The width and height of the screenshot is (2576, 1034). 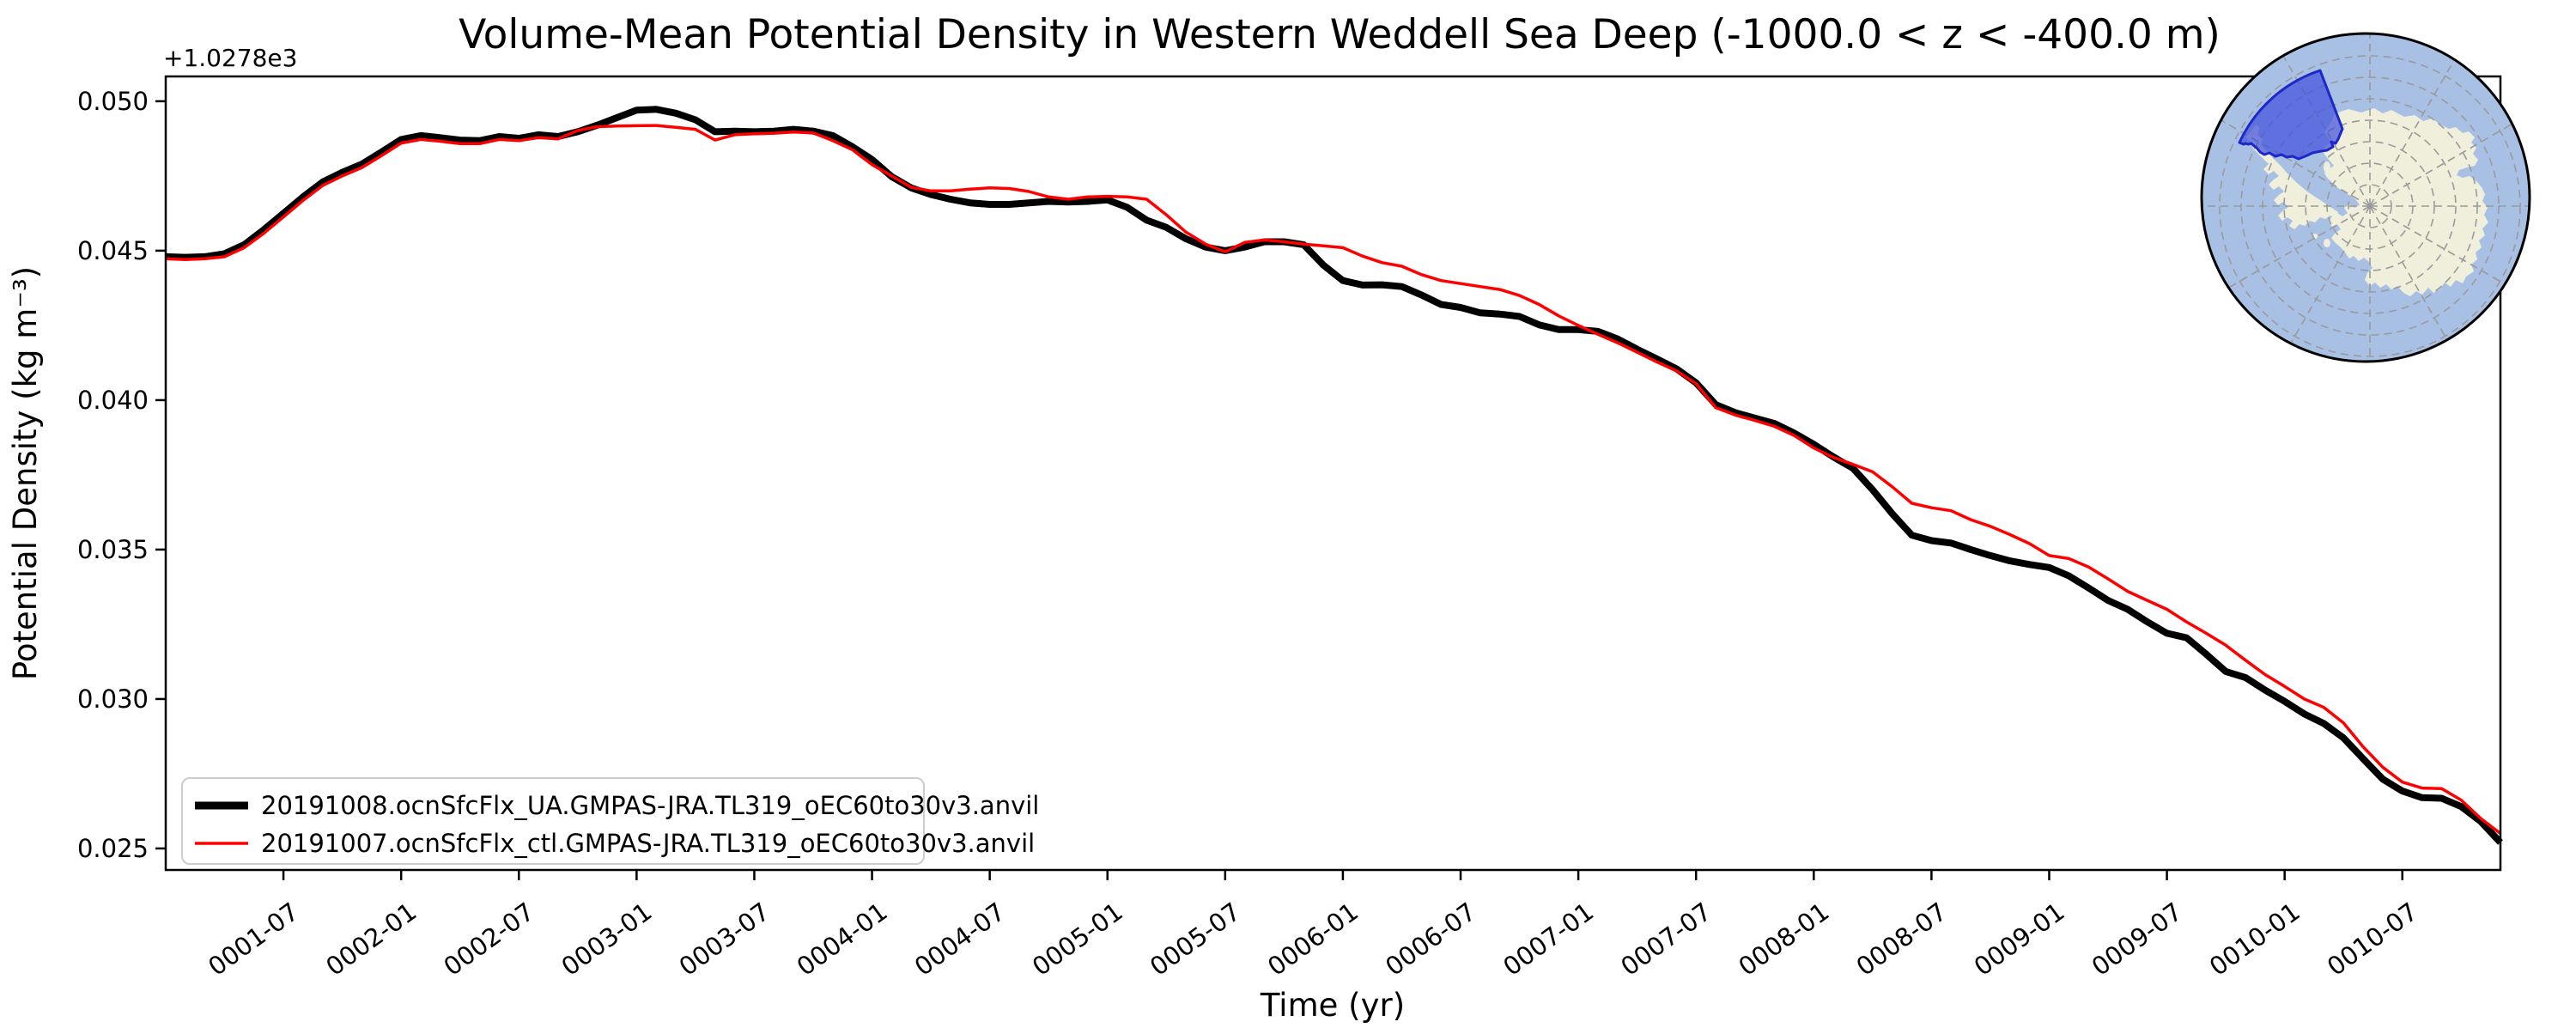 What do you see at coordinates (1195, 939) in the screenshot?
I see `x-tick-label: 0005-07` at bounding box center [1195, 939].